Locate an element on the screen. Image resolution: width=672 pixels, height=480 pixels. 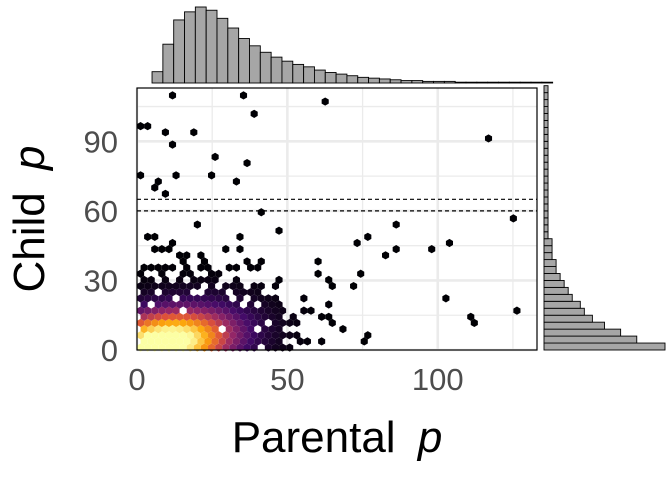
y-axis-title-text: Child is located at coordinates (29, 242).